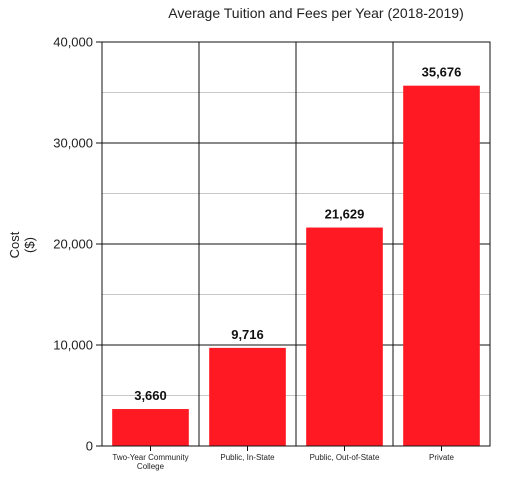 The width and height of the screenshot is (514, 483). What do you see at coordinates (150, 457) in the screenshot?
I see `x-tick-label: Two-Year Community` at bounding box center [150, 457].